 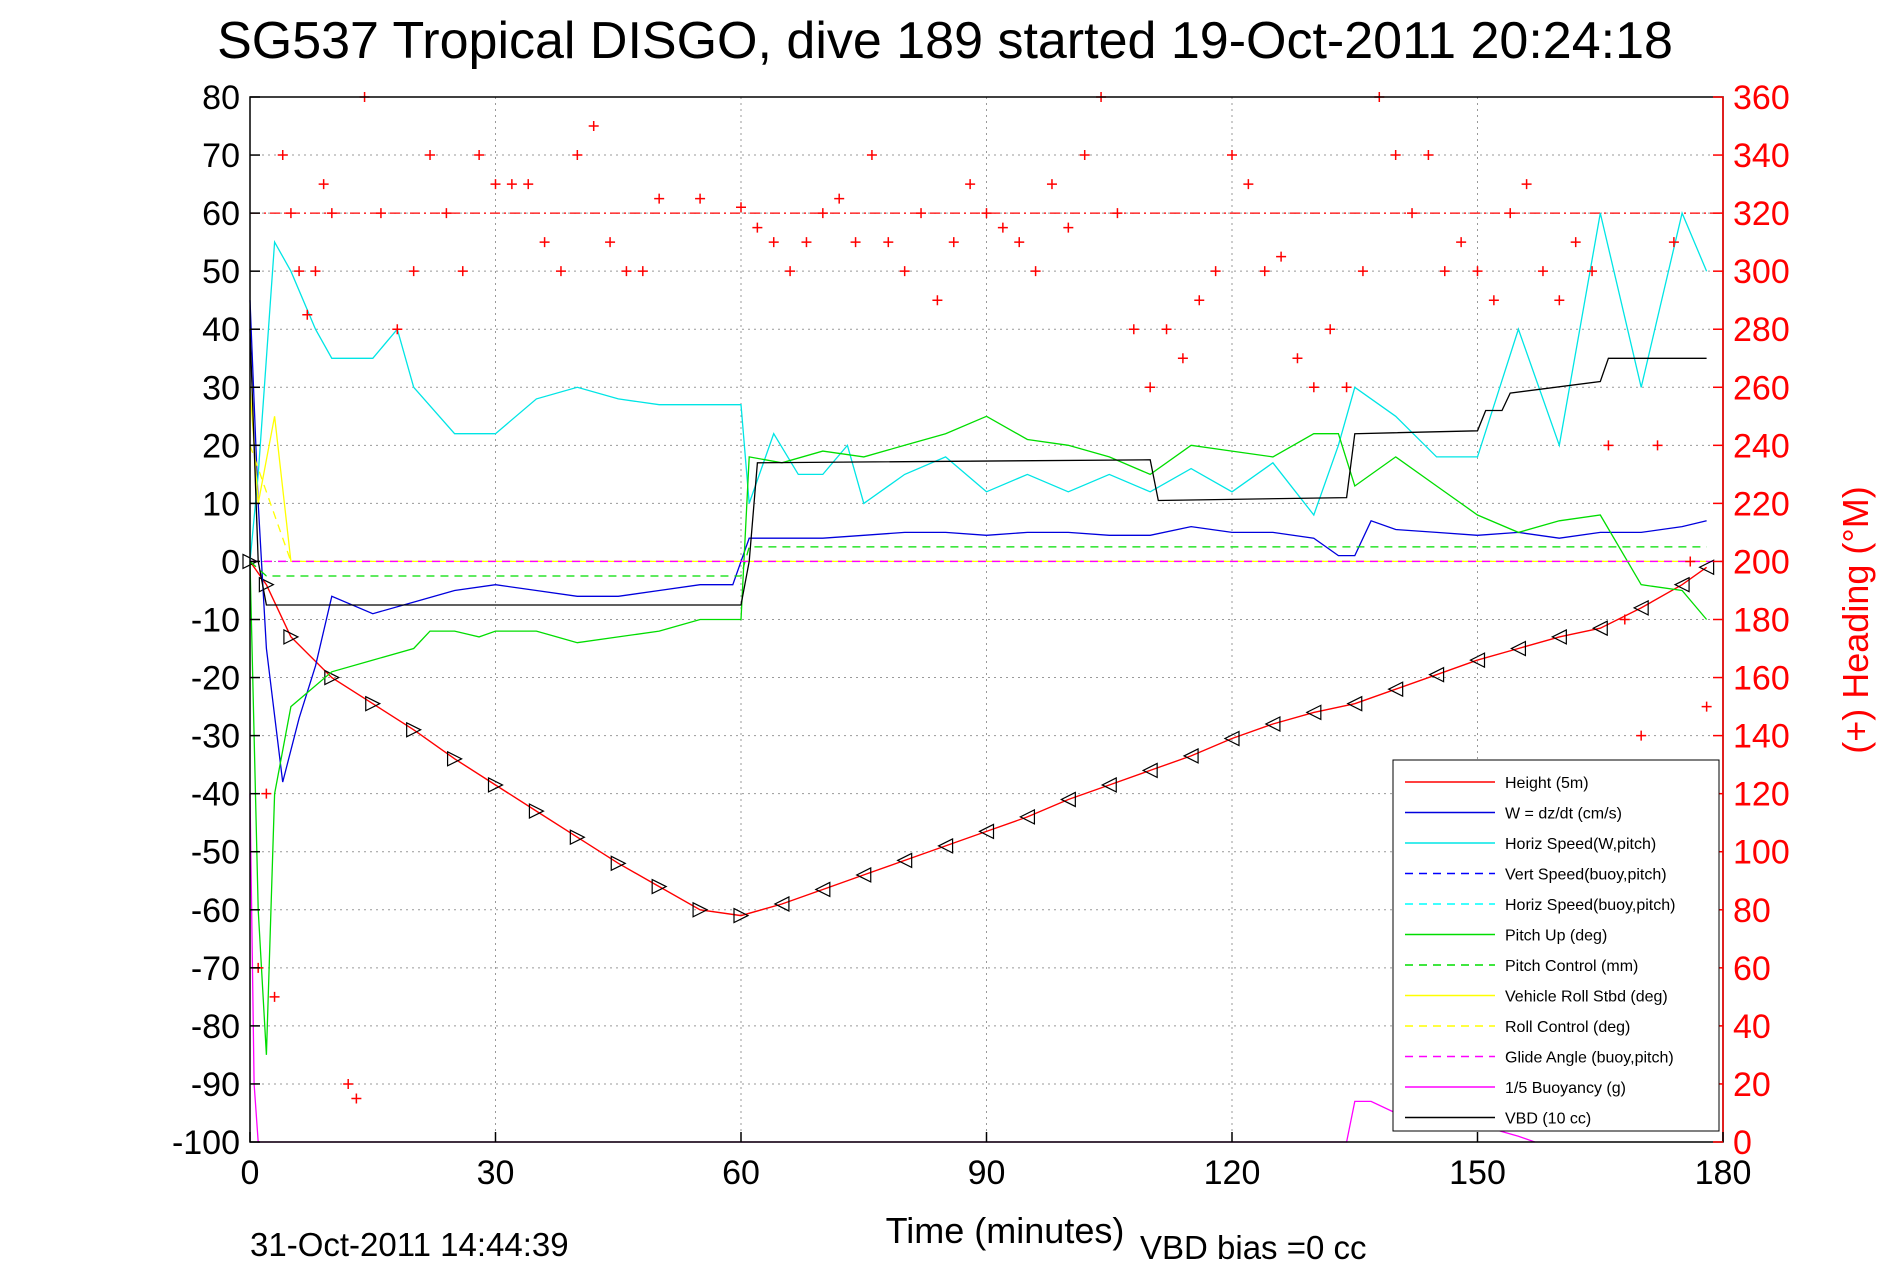 I want to click on y-tick-label: -90, so click(x=215, y=1085).